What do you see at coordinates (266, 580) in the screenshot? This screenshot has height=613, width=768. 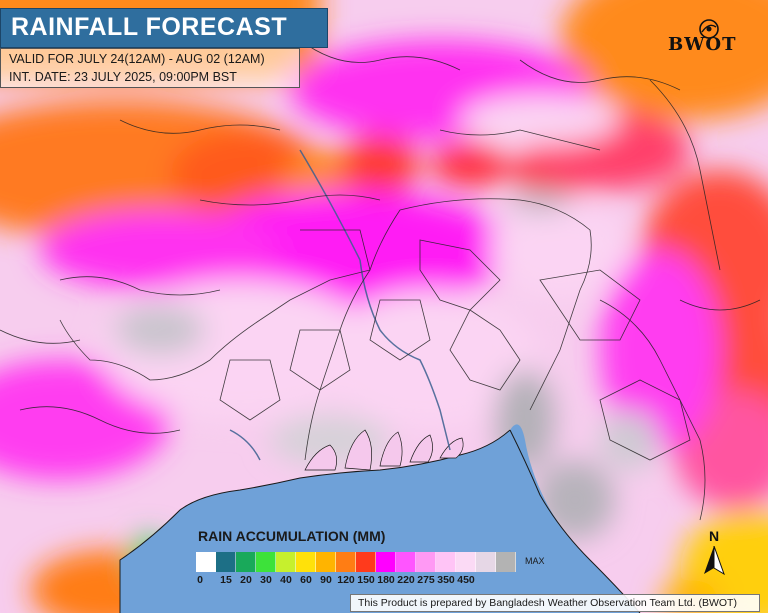 I see `legend-tick-label: 30` at bounding box center [266, 580].